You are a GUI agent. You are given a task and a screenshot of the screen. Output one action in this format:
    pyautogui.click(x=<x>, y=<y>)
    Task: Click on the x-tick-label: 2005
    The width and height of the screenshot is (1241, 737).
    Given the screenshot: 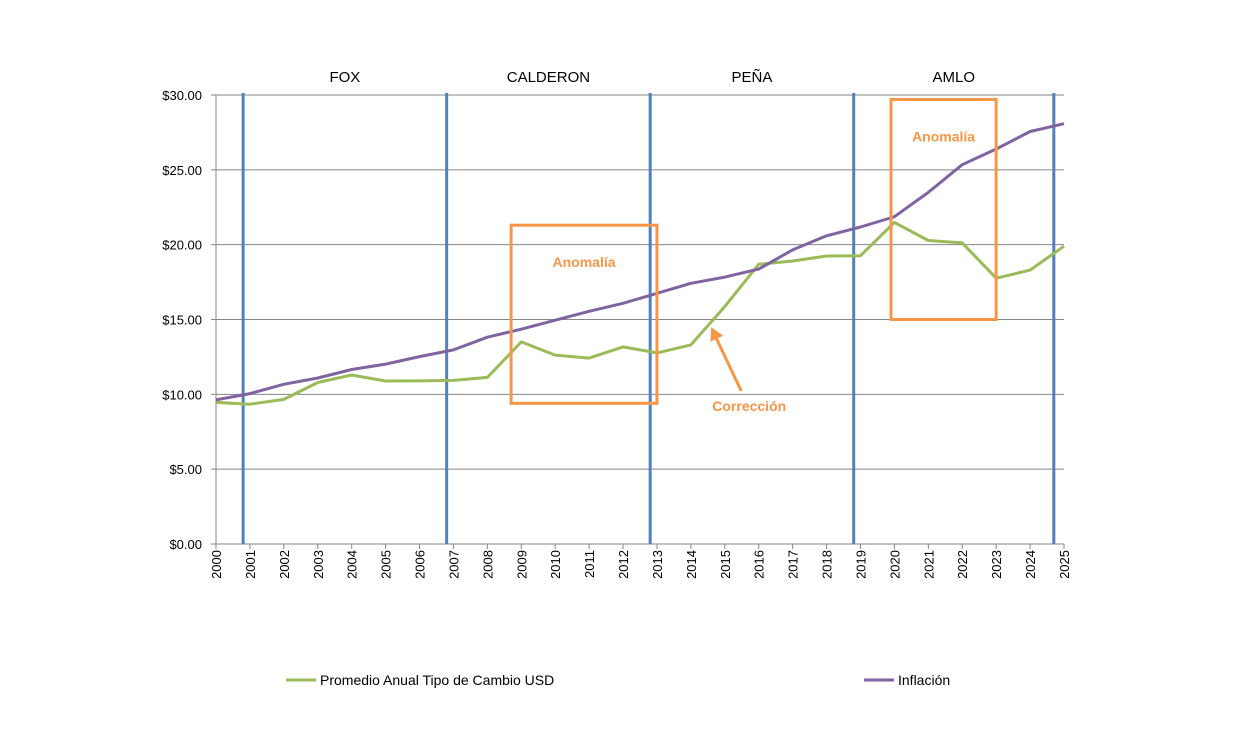 What is the action you would take?
    pyautogui.click(x=386, y=564)
    